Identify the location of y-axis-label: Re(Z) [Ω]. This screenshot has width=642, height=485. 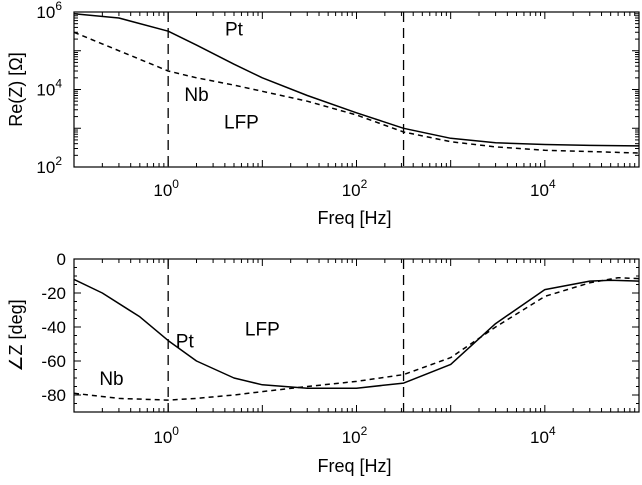
(16, 89).